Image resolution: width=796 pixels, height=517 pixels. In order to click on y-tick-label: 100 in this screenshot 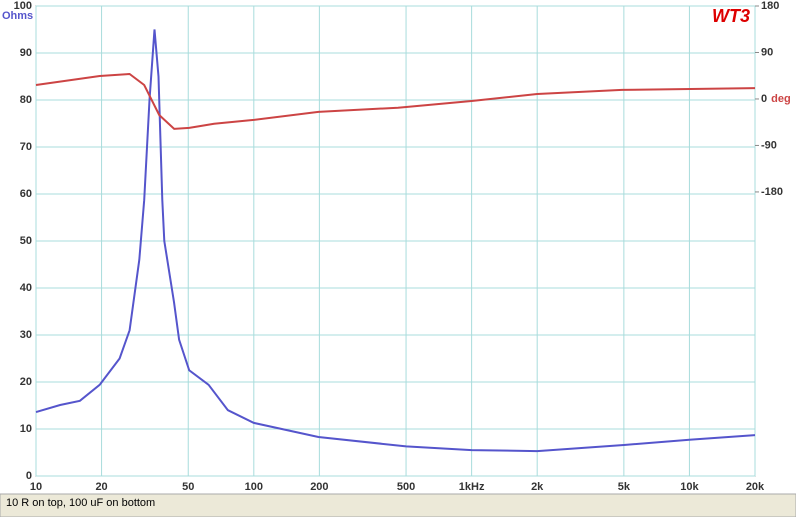, I will do `click(23, 6)`.